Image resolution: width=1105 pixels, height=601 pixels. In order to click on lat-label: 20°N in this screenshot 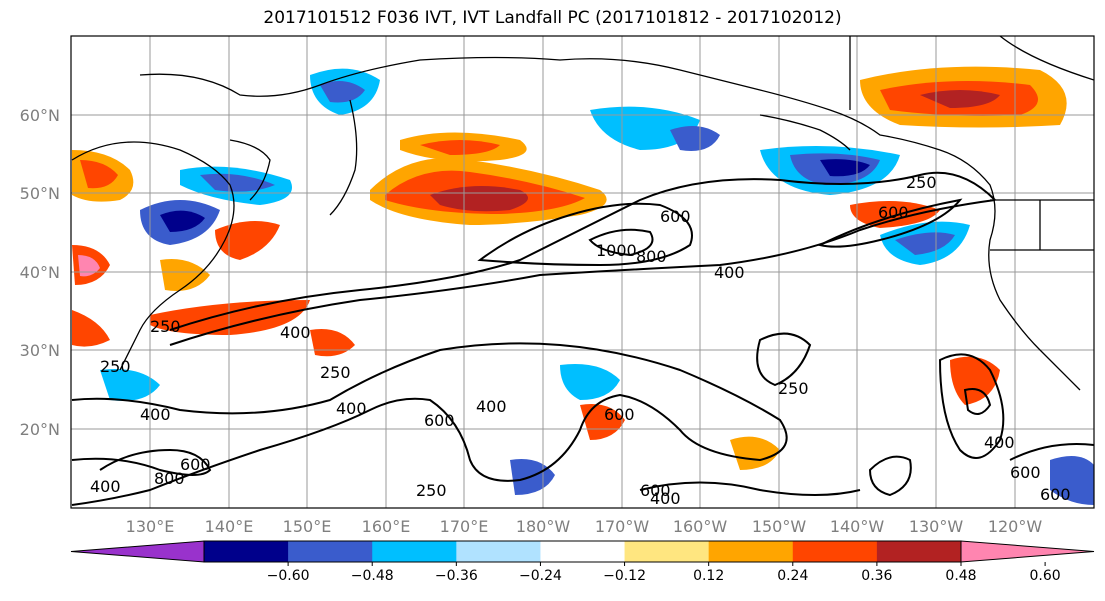, I will do `click(40, 429)`.